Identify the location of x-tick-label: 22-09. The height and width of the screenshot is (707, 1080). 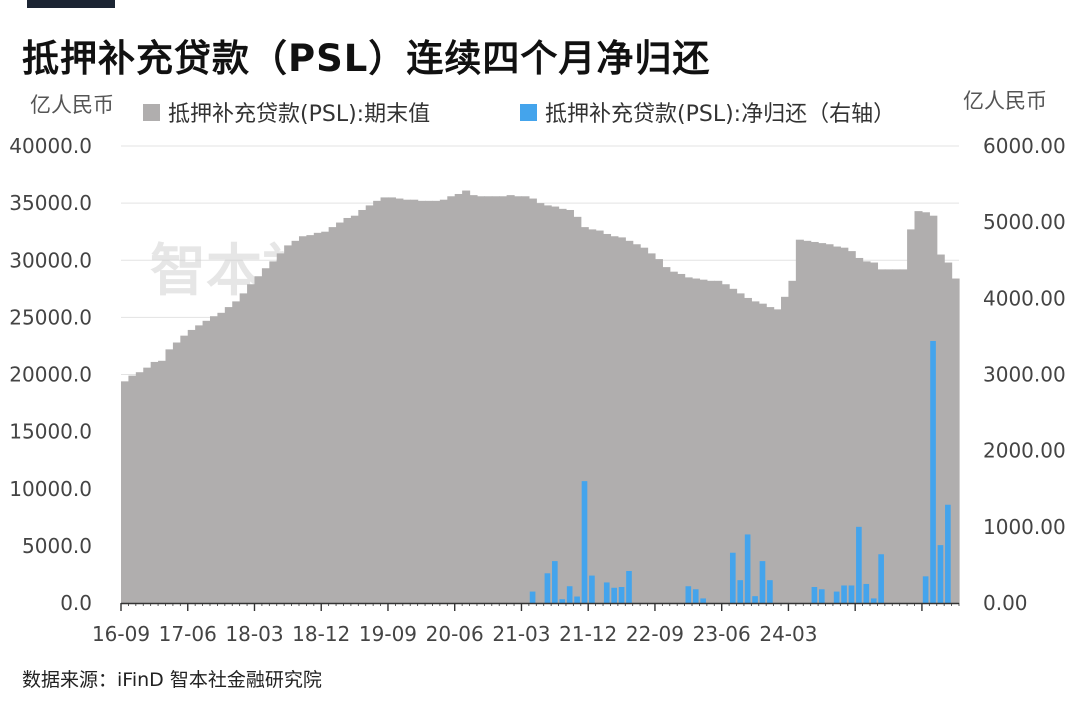
(655, 634).